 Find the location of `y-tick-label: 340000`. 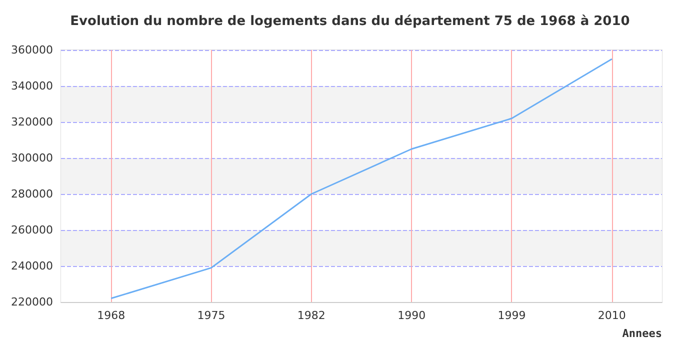

y-tick-label: 340000 is located at coordinates (31, 86).